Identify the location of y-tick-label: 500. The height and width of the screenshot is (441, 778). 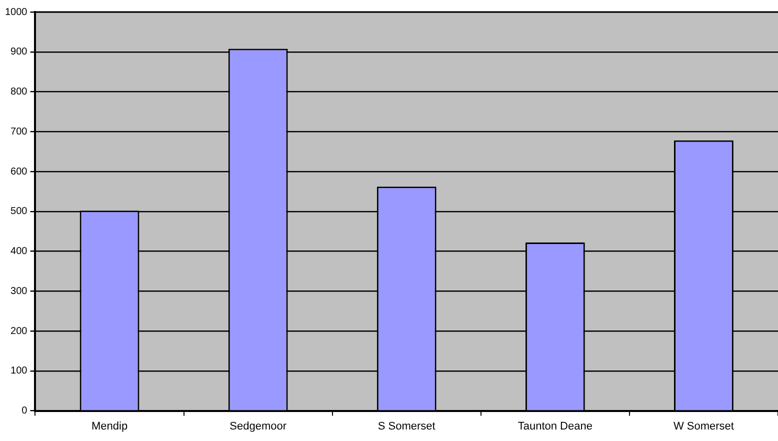
(19, 212).